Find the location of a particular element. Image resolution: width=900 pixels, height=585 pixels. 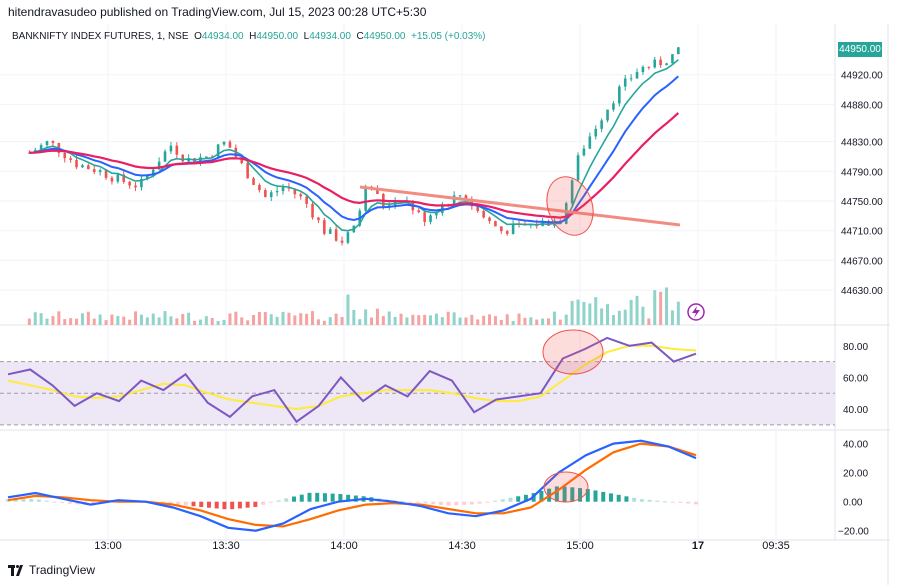

volume-bars is located at coordinates (353, 306).